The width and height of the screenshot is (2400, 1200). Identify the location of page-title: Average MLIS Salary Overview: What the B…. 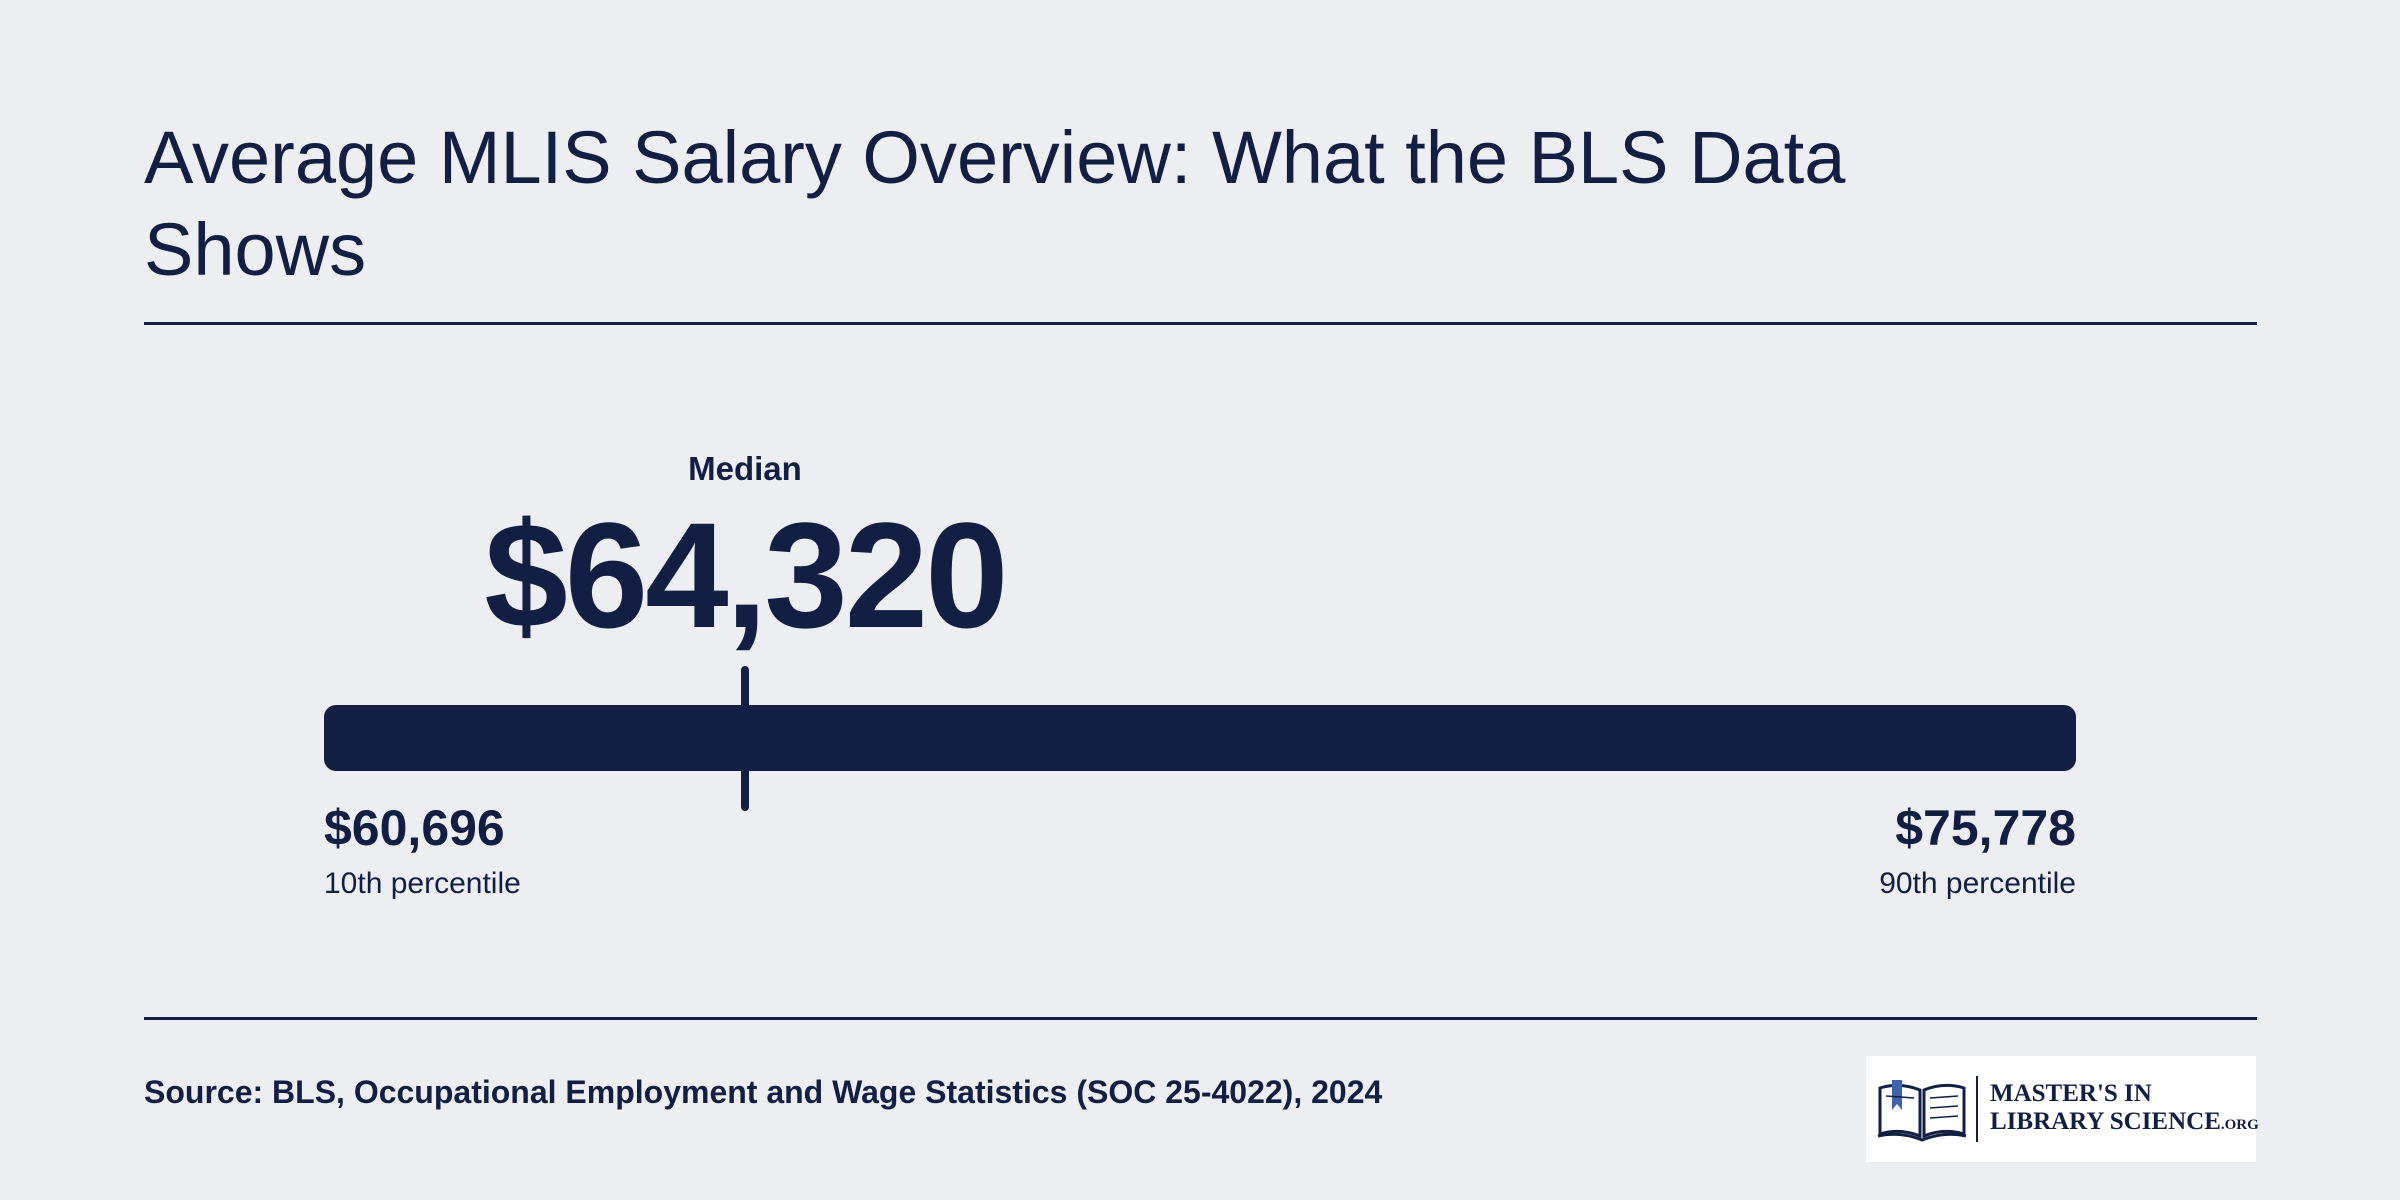
(995, 203).